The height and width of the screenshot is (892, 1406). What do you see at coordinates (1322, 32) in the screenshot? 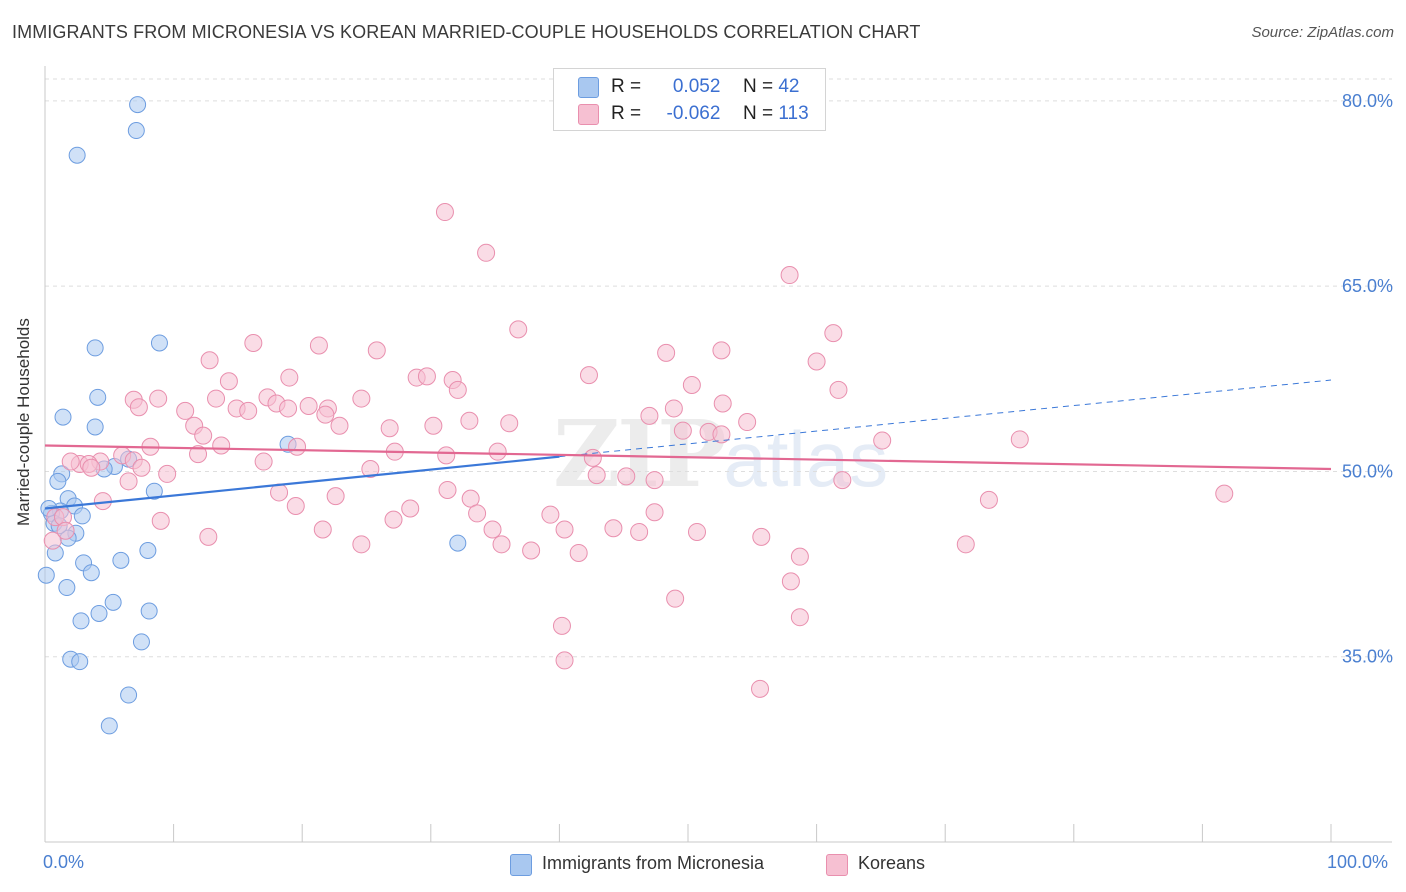
I see `chart-source: Source: ZipAtlas.com` at bounding box center [1322, 32].